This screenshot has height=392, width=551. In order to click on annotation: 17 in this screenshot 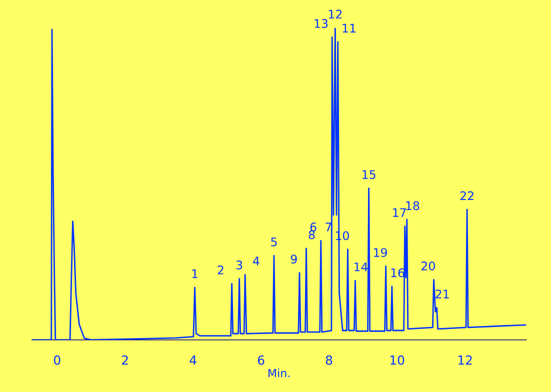, I will do `click(399, 212)`.